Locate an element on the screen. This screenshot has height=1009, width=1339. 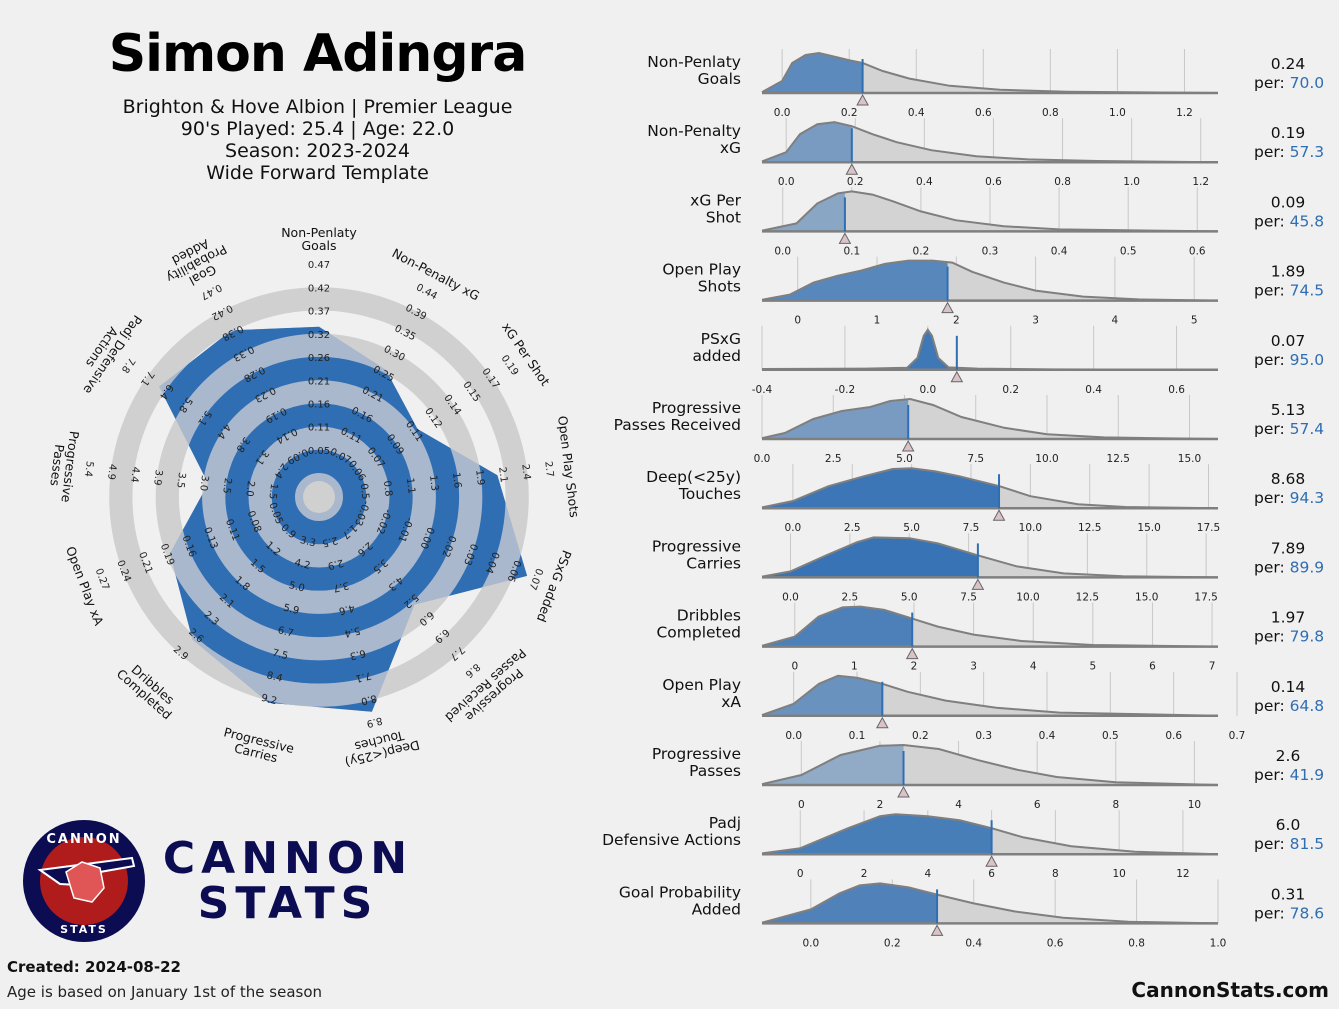
dist-metric-label: PSxG added is located at coordinates (716, 347).